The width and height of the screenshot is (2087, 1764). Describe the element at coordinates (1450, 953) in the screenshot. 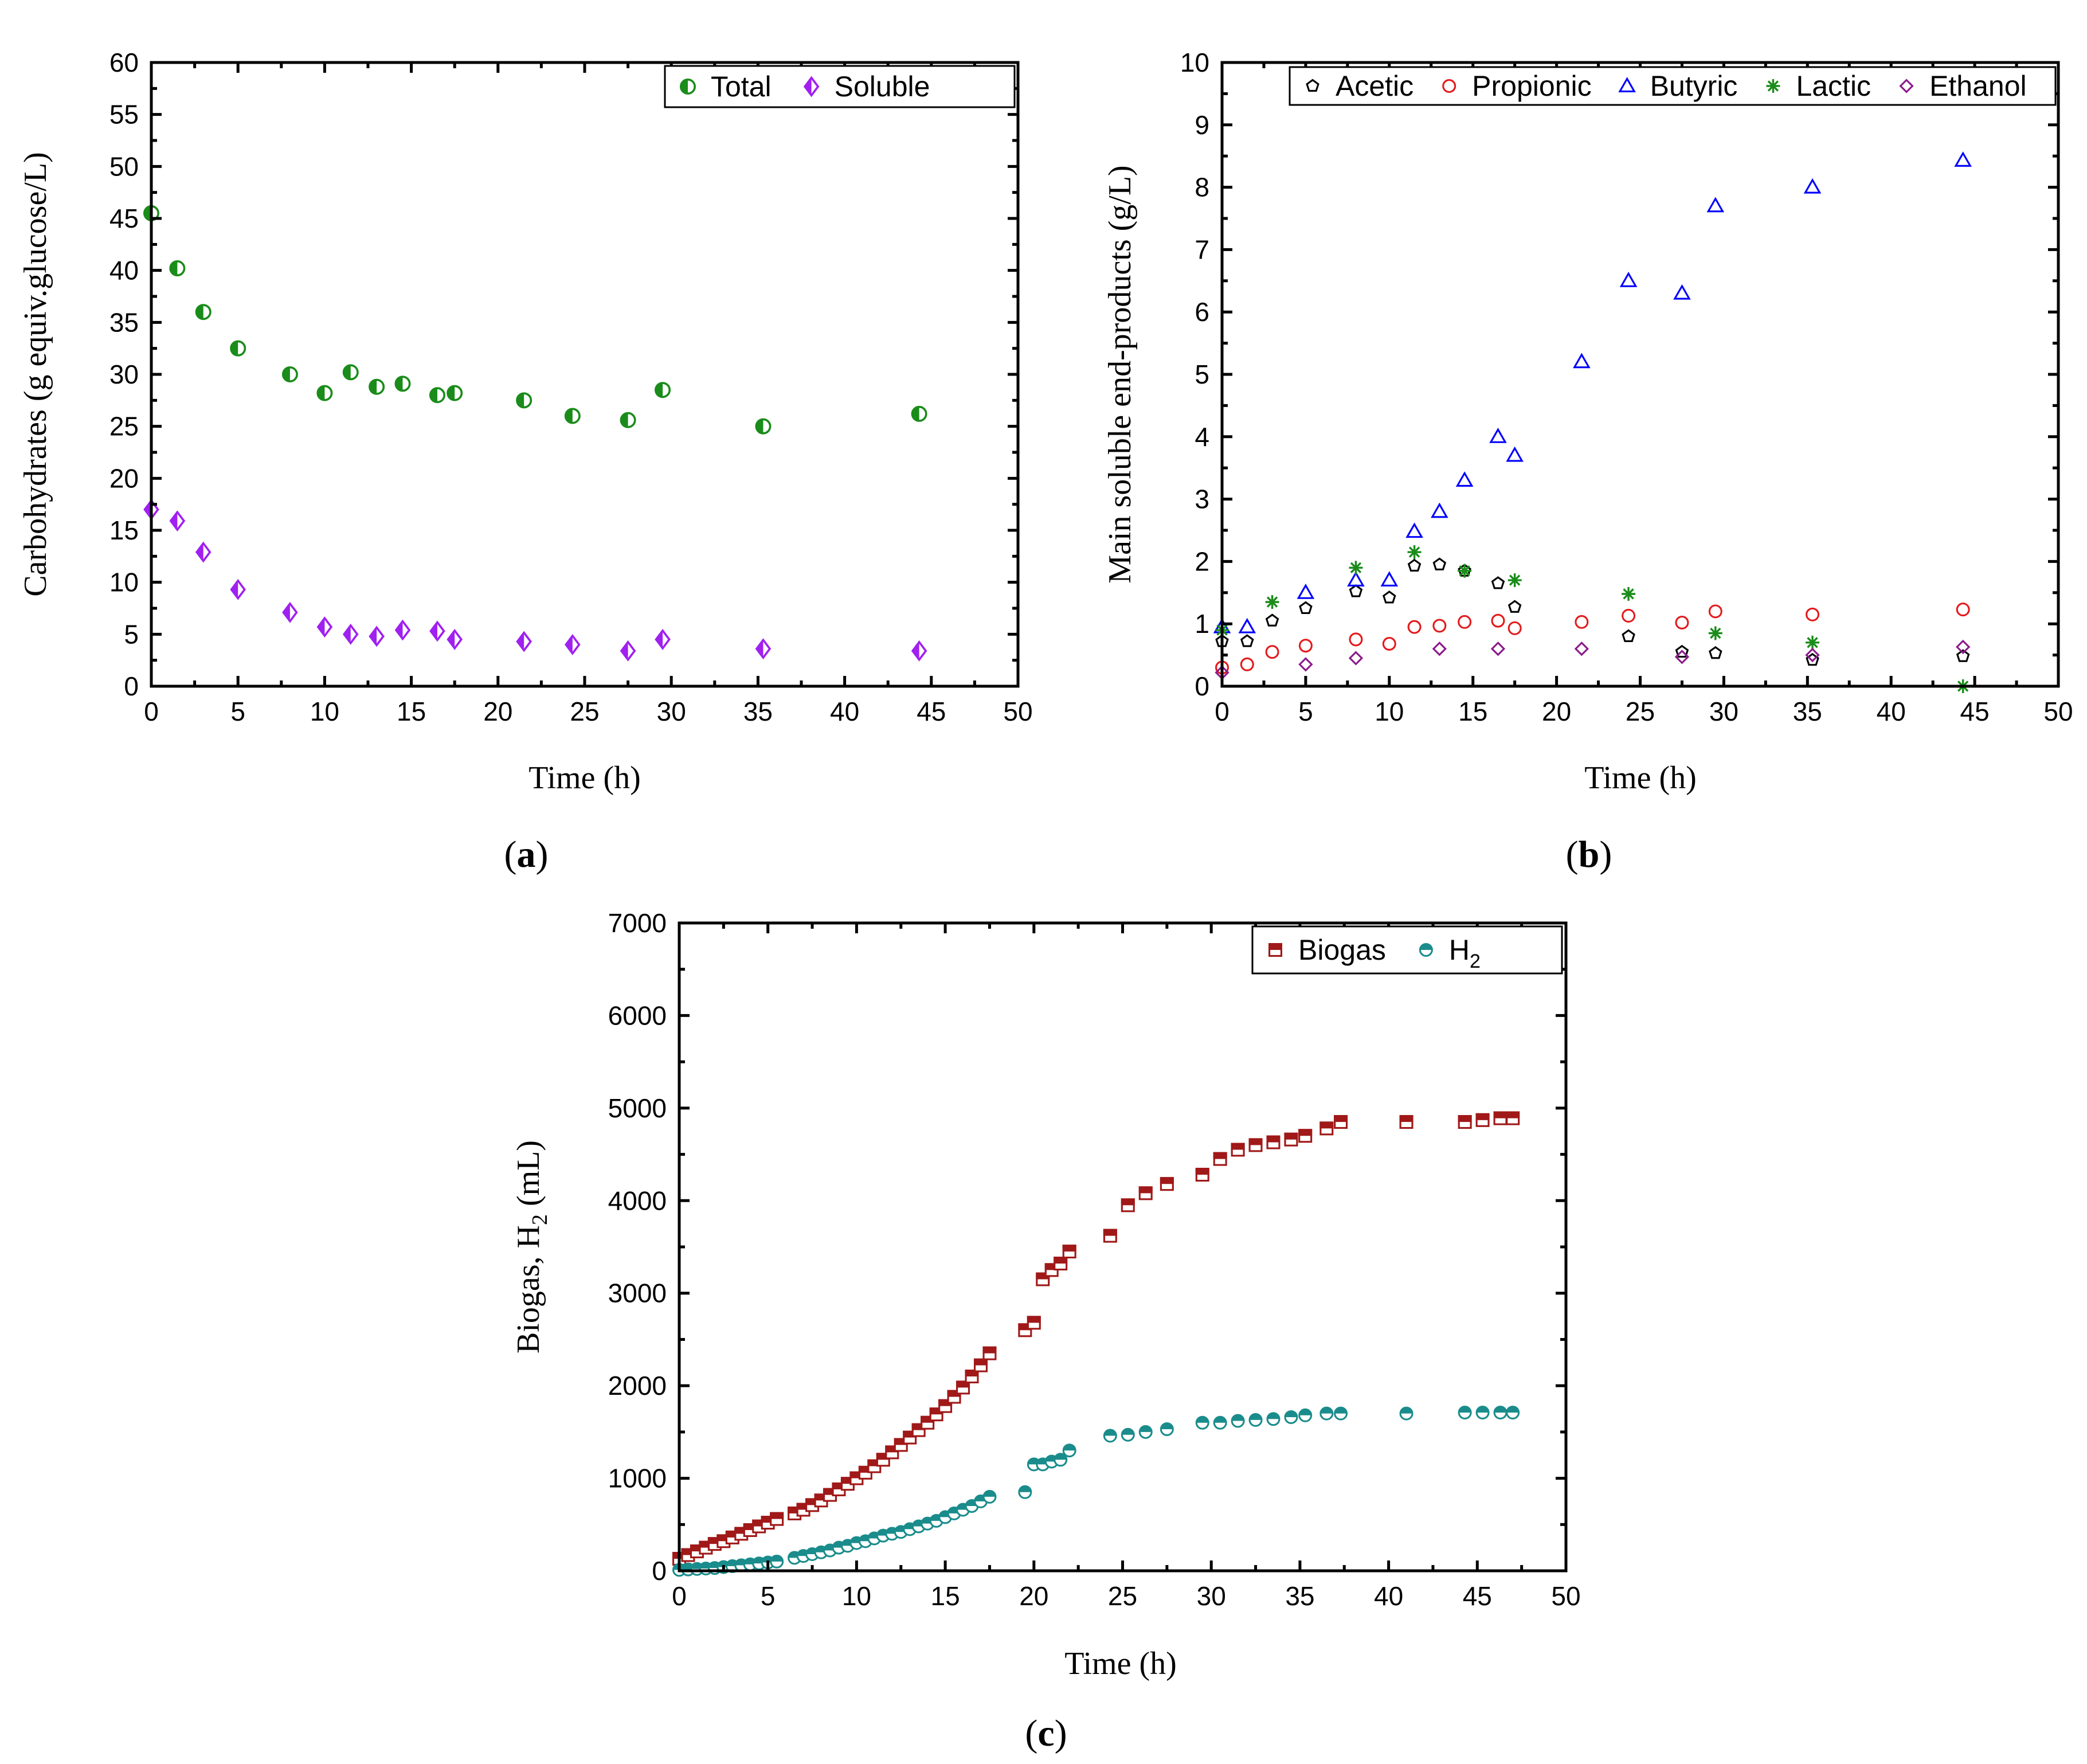

I see `legend-item-h2: H2` at that location.